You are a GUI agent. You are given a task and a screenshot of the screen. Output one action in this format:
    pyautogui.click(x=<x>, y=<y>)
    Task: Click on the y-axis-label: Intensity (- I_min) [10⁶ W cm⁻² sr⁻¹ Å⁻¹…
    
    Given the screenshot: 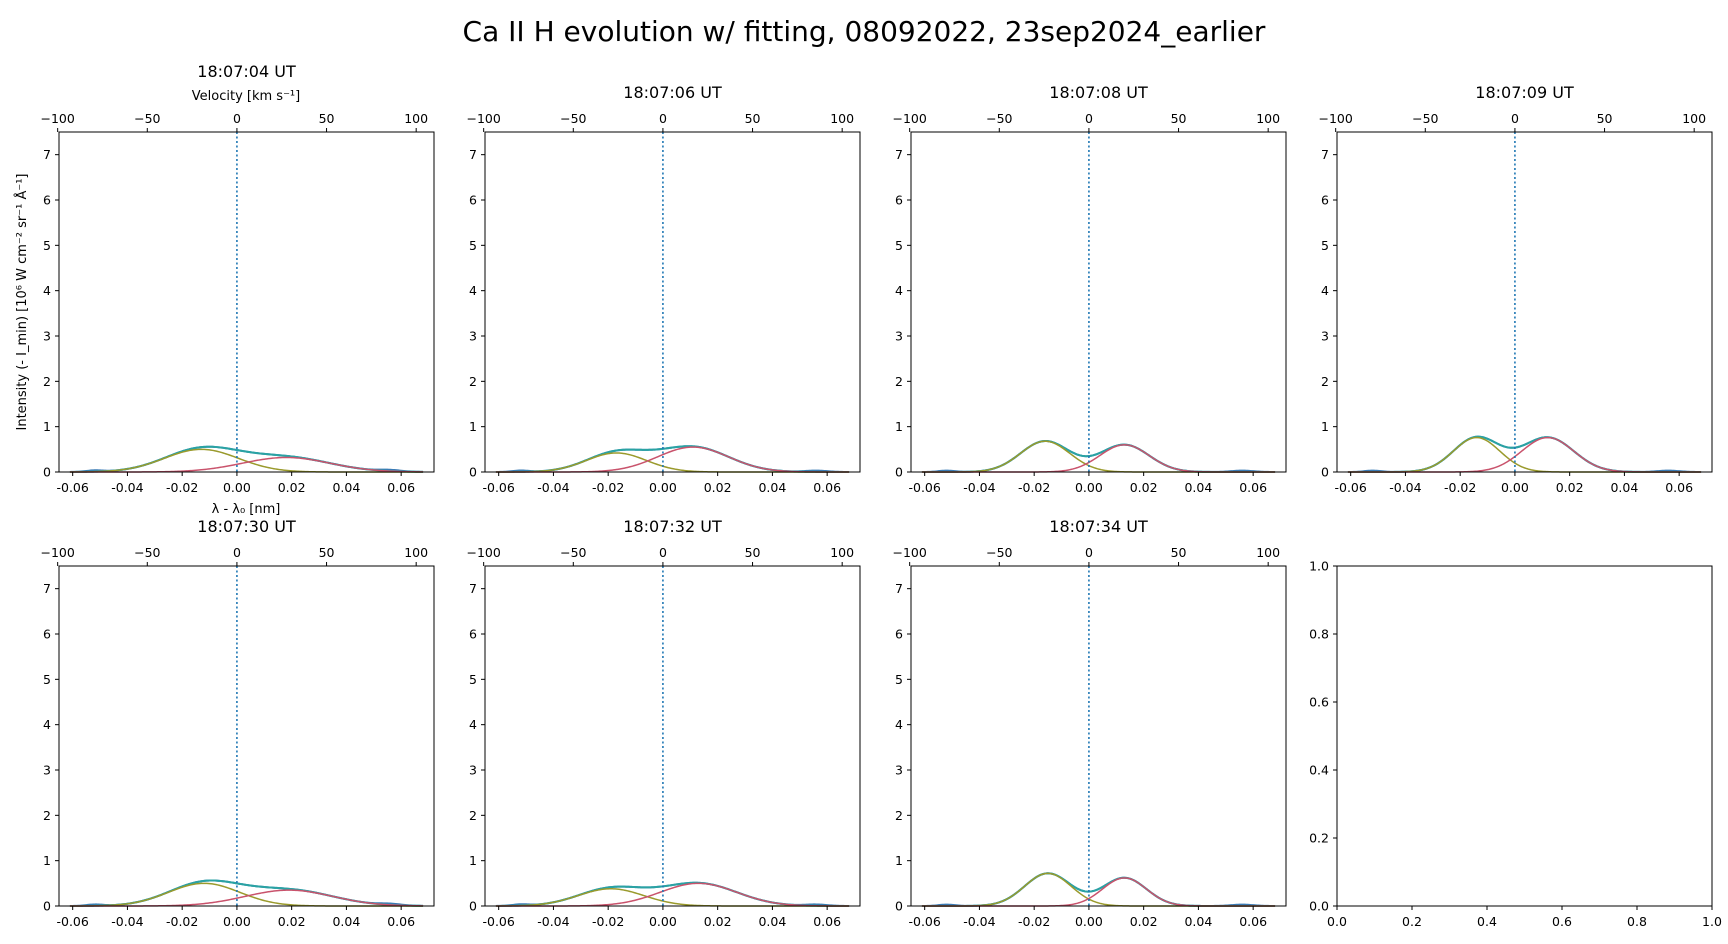 What is the action you would take?
    pyautogui.click(x=22, y=302)
    